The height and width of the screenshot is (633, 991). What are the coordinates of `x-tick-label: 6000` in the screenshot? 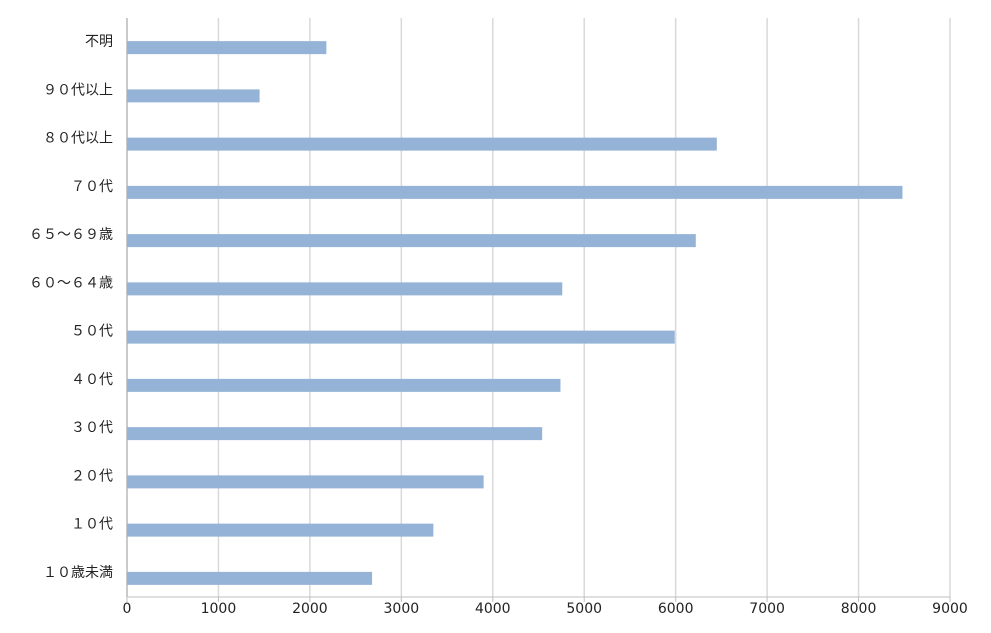 It's located at (676, 609).